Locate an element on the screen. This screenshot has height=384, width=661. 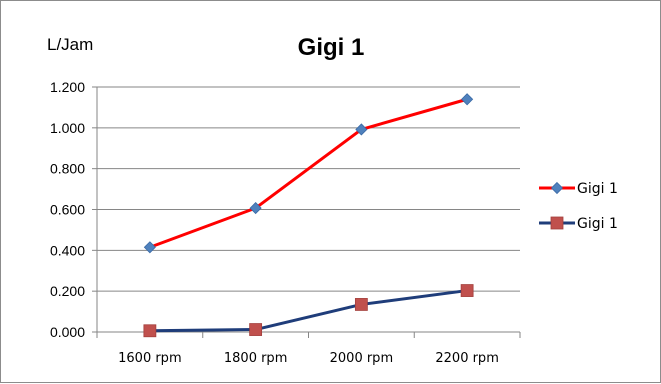
chart-title: Gigi 1 is located at coordinates (331, 47).